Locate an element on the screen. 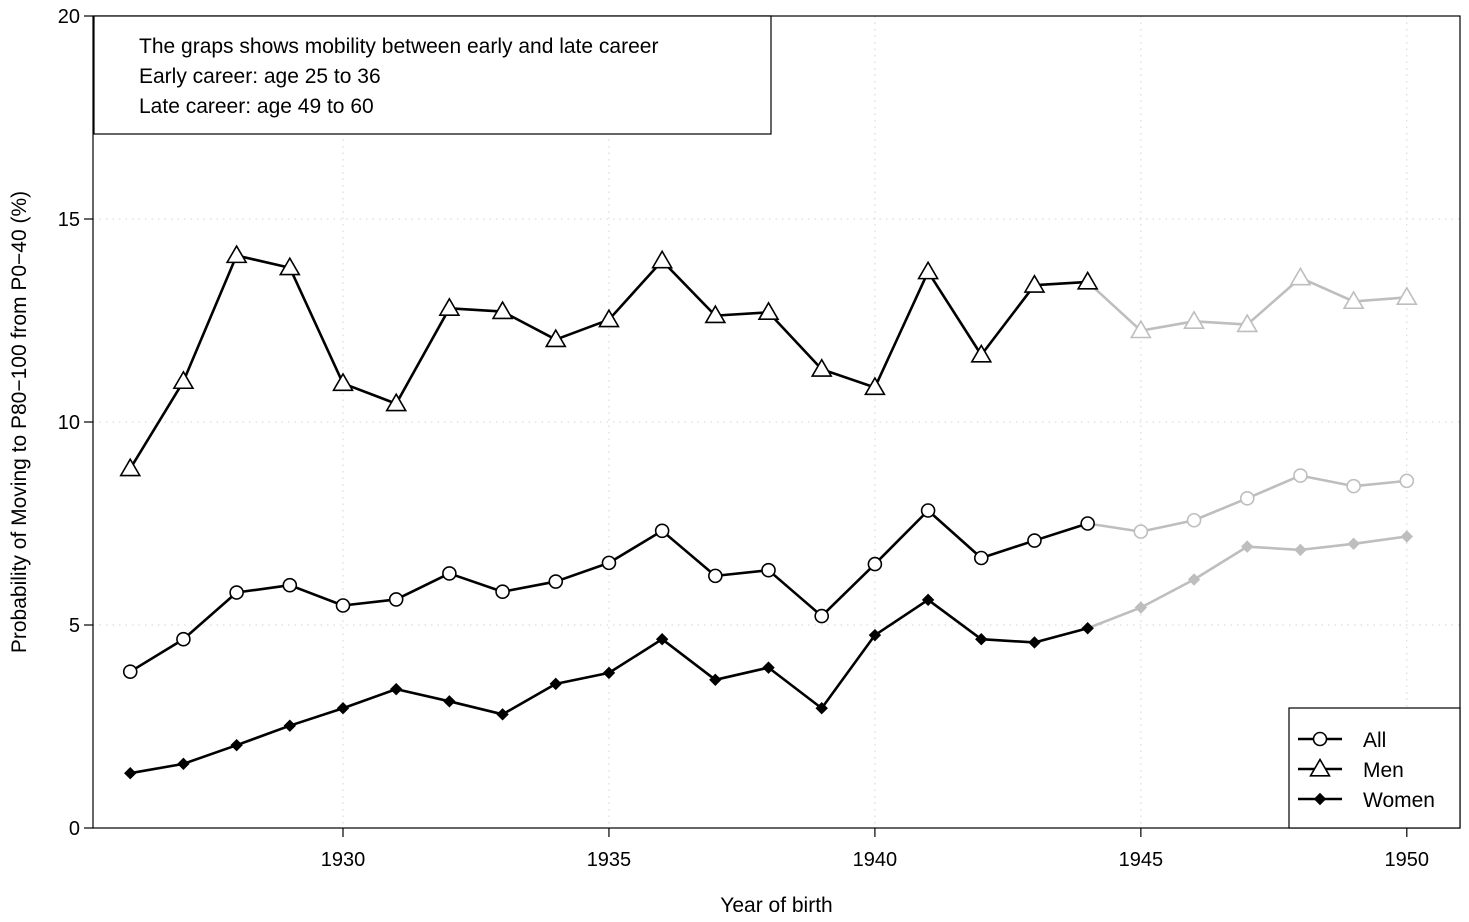 This screenshot has width=1469, height=922. legend-keys is located at coordinates (1320, 768).